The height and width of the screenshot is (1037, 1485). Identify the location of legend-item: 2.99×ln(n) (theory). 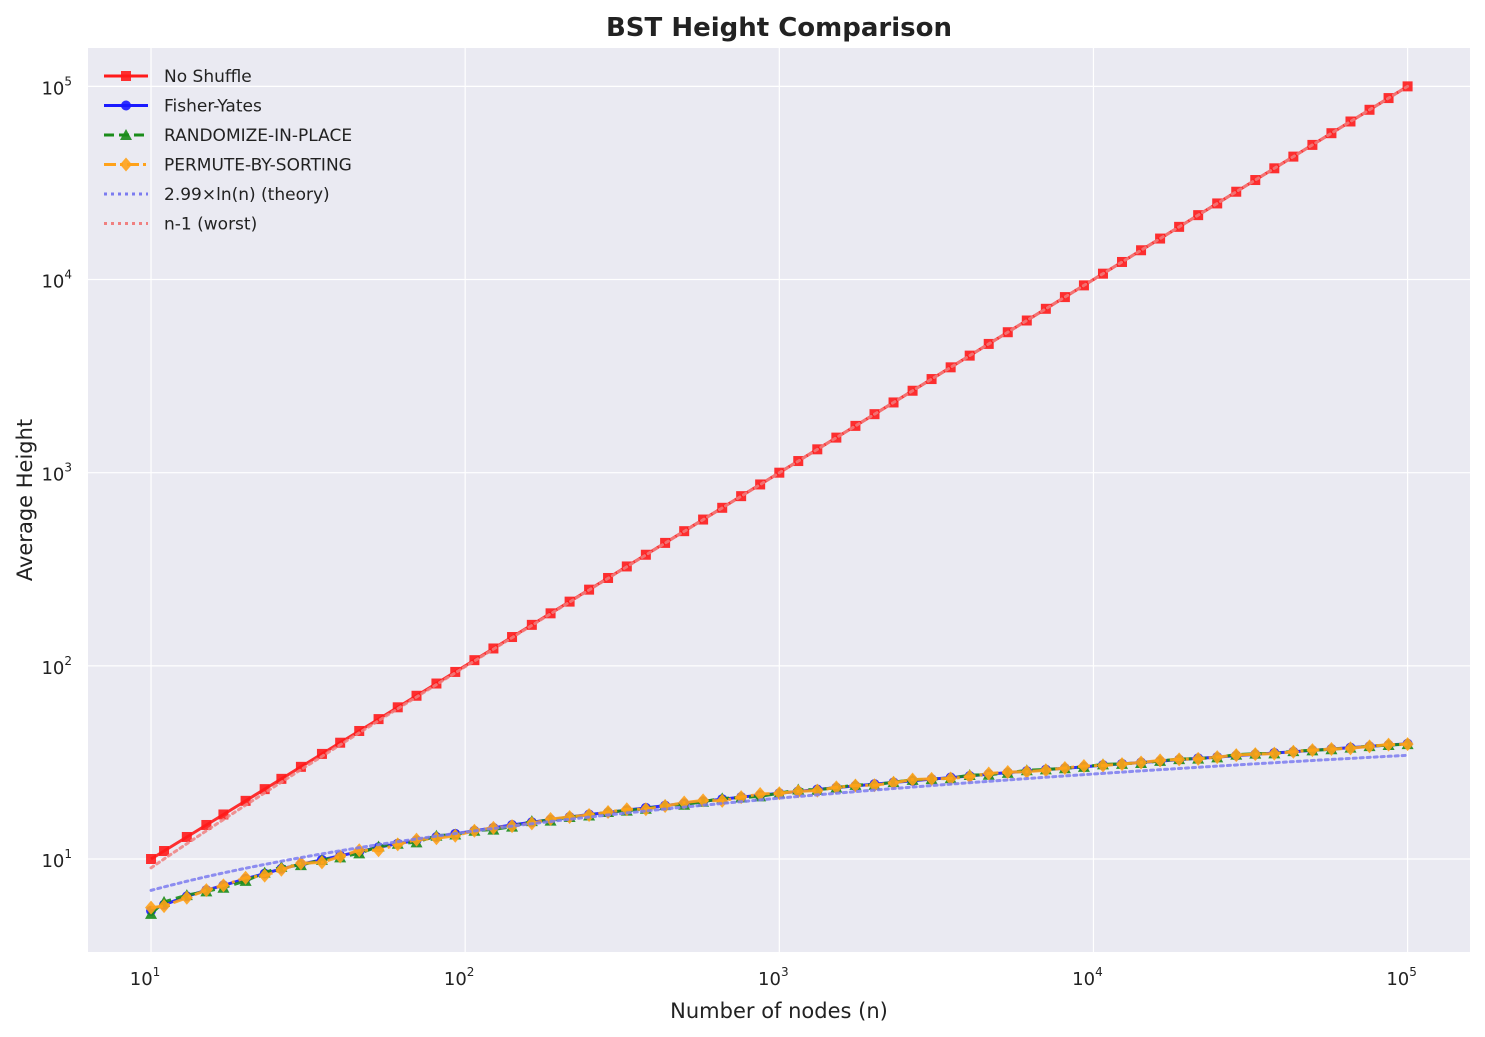
(217, 195).